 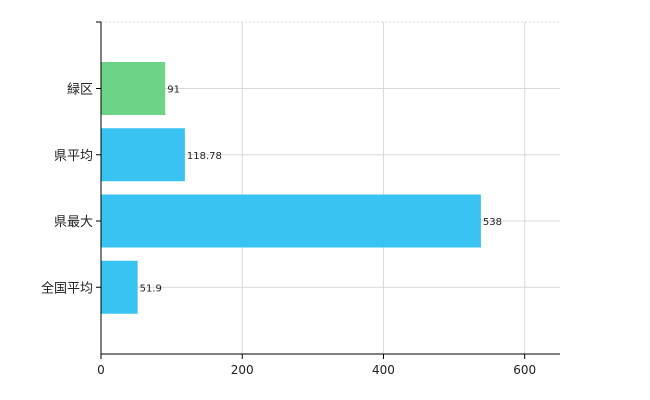 I want to click on category-label: 緑区, so click(x=80, y=90).